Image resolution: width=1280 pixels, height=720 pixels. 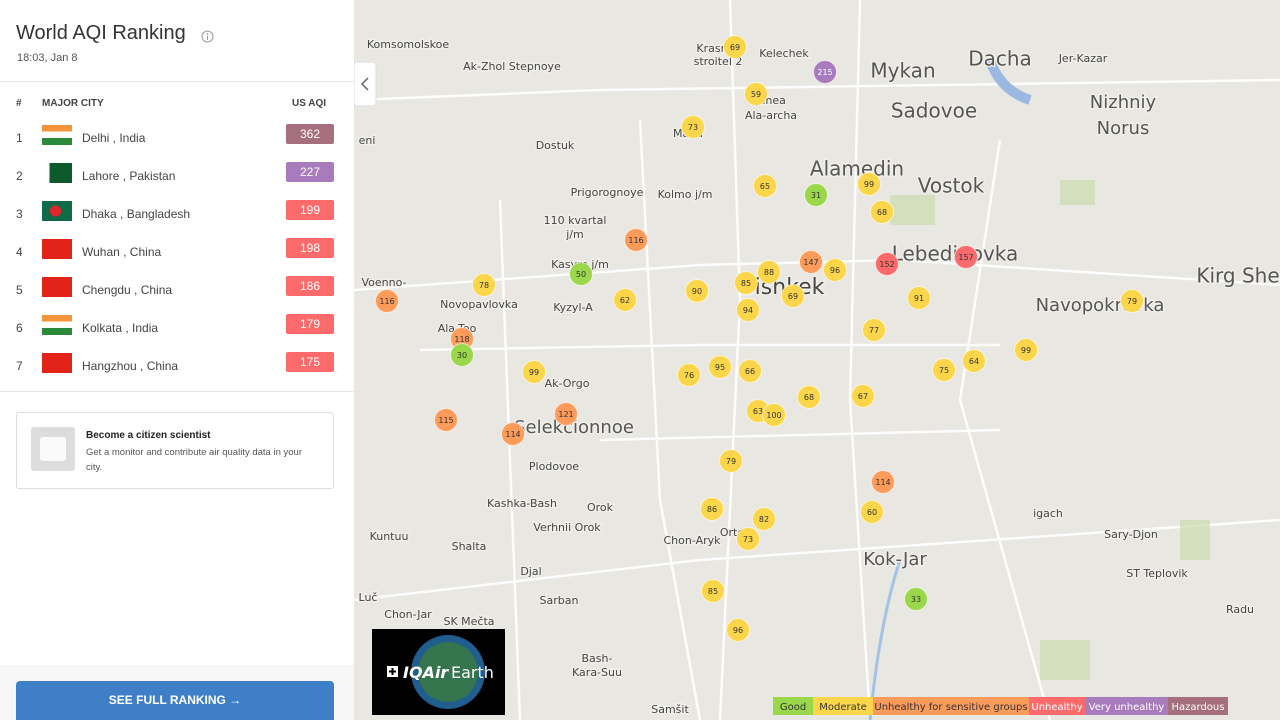 What do you see at coordinates (774, 415) in the screenshot?
I see `aqi-marker: 100` at bounding box center [774, 415].